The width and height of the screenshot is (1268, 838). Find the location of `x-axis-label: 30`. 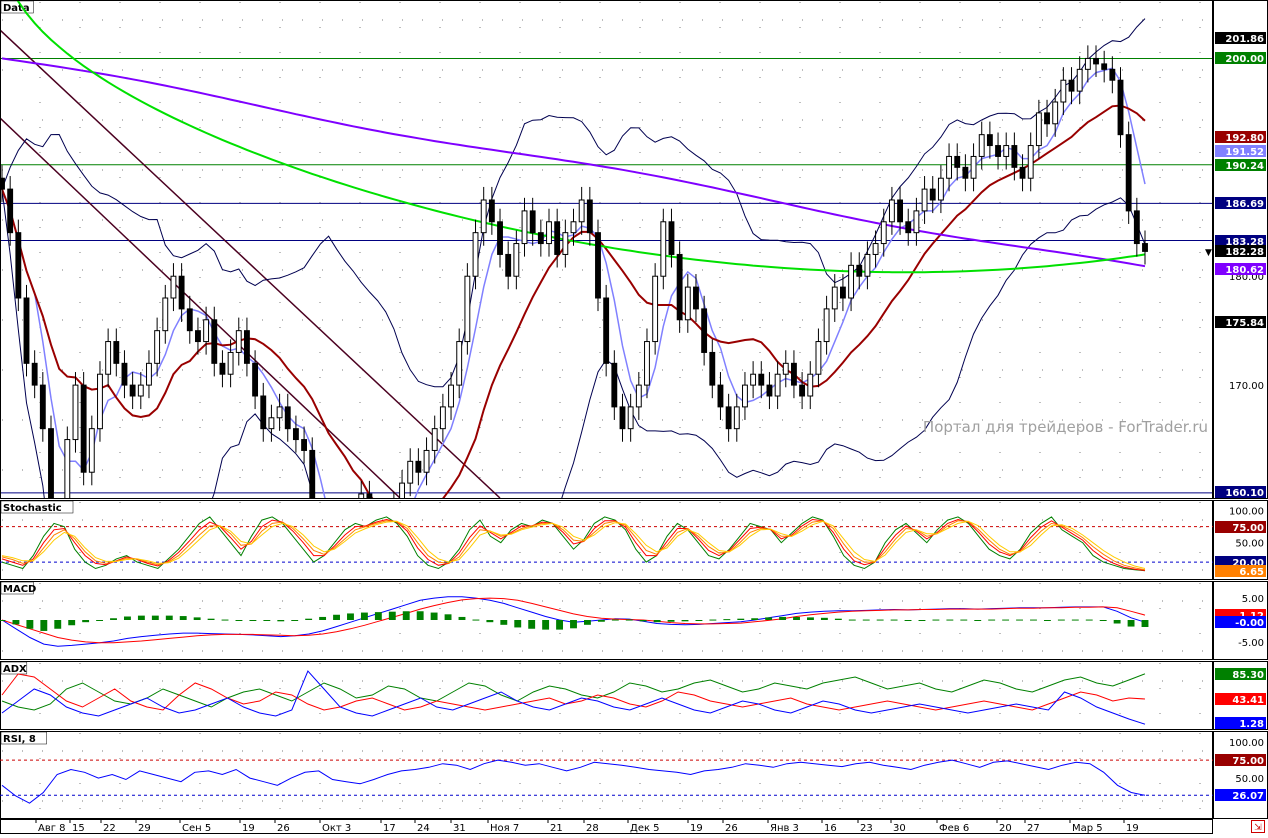

x-axis-label: 30 is located at coordinates (899, 828).